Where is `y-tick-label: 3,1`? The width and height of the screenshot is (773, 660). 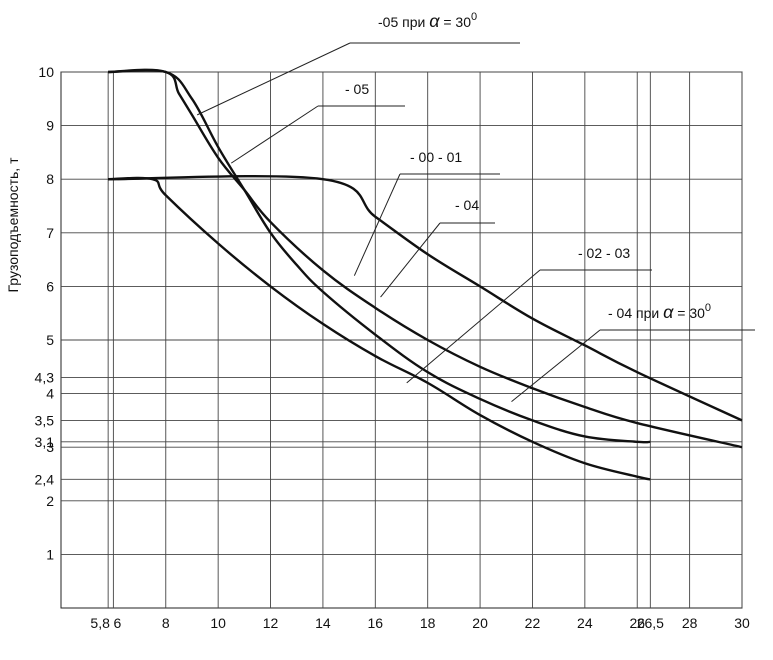
y-tick-label: 3,1 is located at coordinates (45, 442).